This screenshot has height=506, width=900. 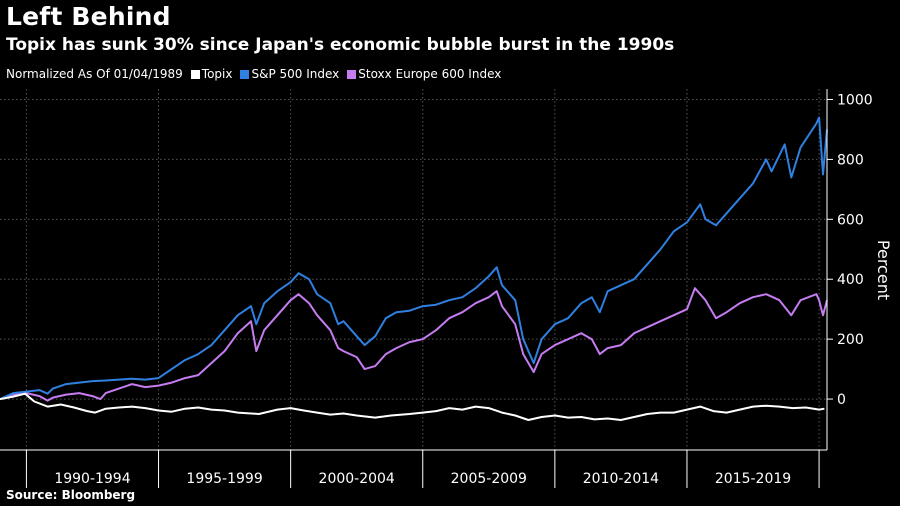 I want to click on y-axis-label: Percent, so click(x=883, y=270).